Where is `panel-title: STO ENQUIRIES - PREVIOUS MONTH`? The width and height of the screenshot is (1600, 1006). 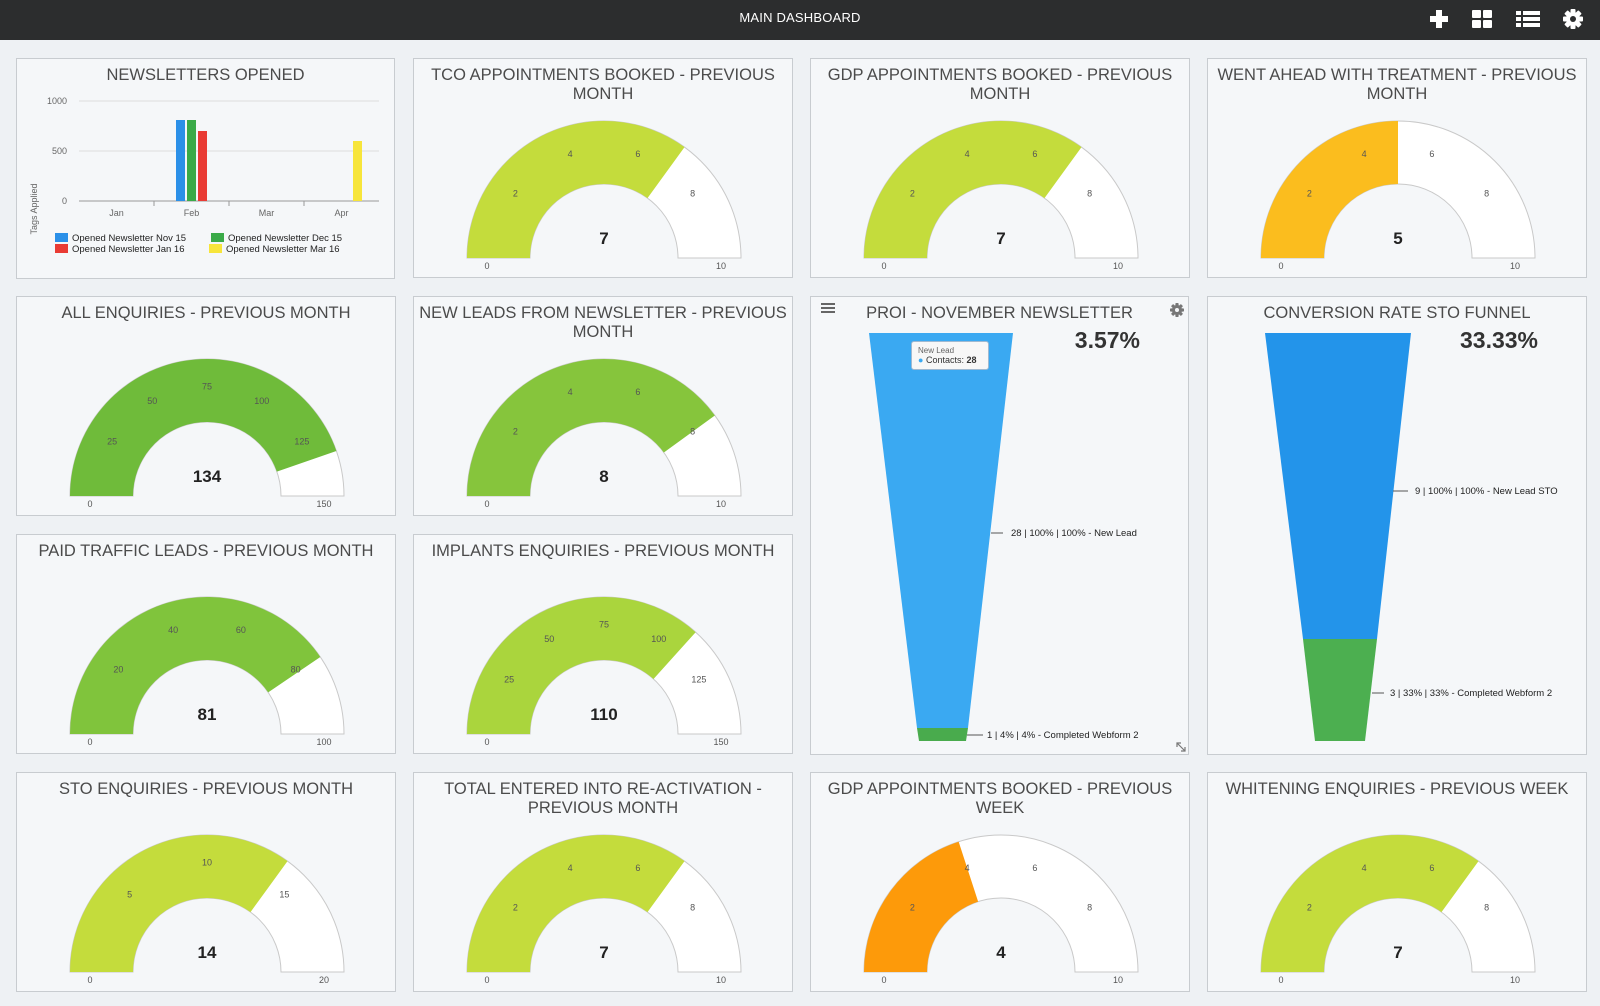 panel-title: STO ENQUIRIES - PREVIOUS MONTH is located at coordinates (206, 789).